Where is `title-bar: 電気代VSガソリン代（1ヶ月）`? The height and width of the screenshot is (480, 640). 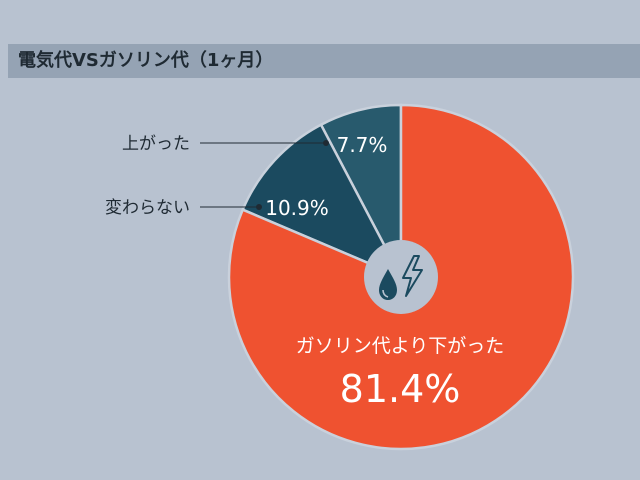
title-bar: 電気代VSガソリン代（1ヶ月） is located at coordinates (324, 61).